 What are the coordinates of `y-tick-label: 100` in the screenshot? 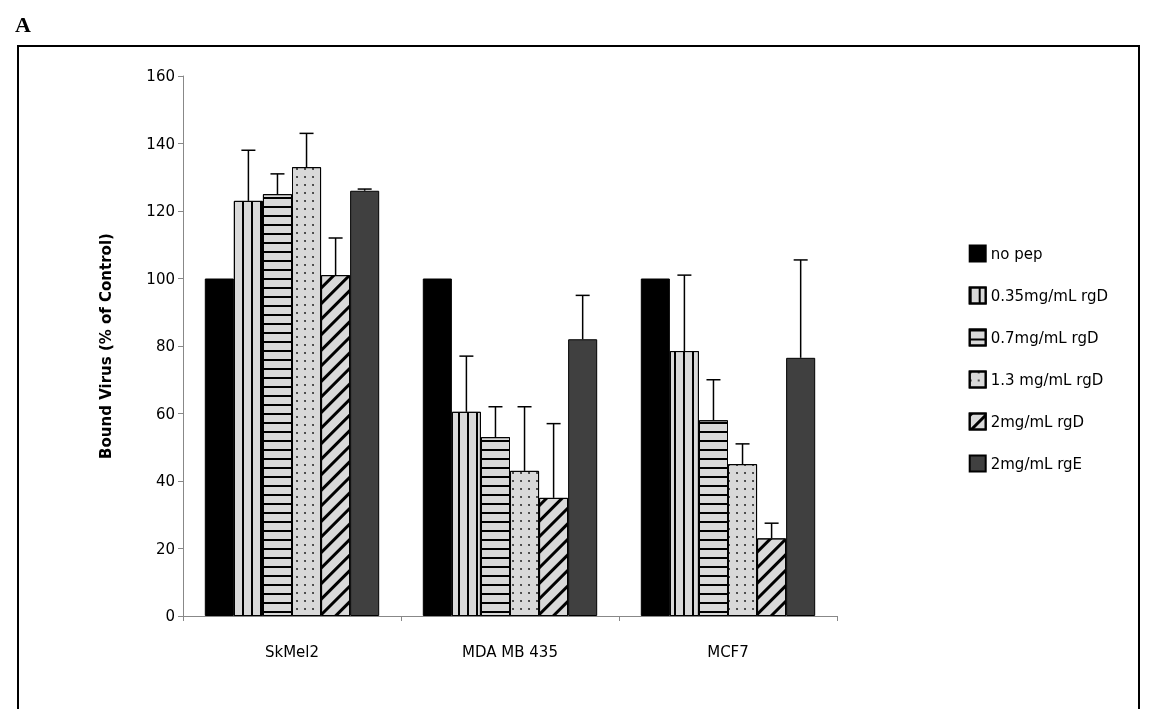 It's located at (160, 278).